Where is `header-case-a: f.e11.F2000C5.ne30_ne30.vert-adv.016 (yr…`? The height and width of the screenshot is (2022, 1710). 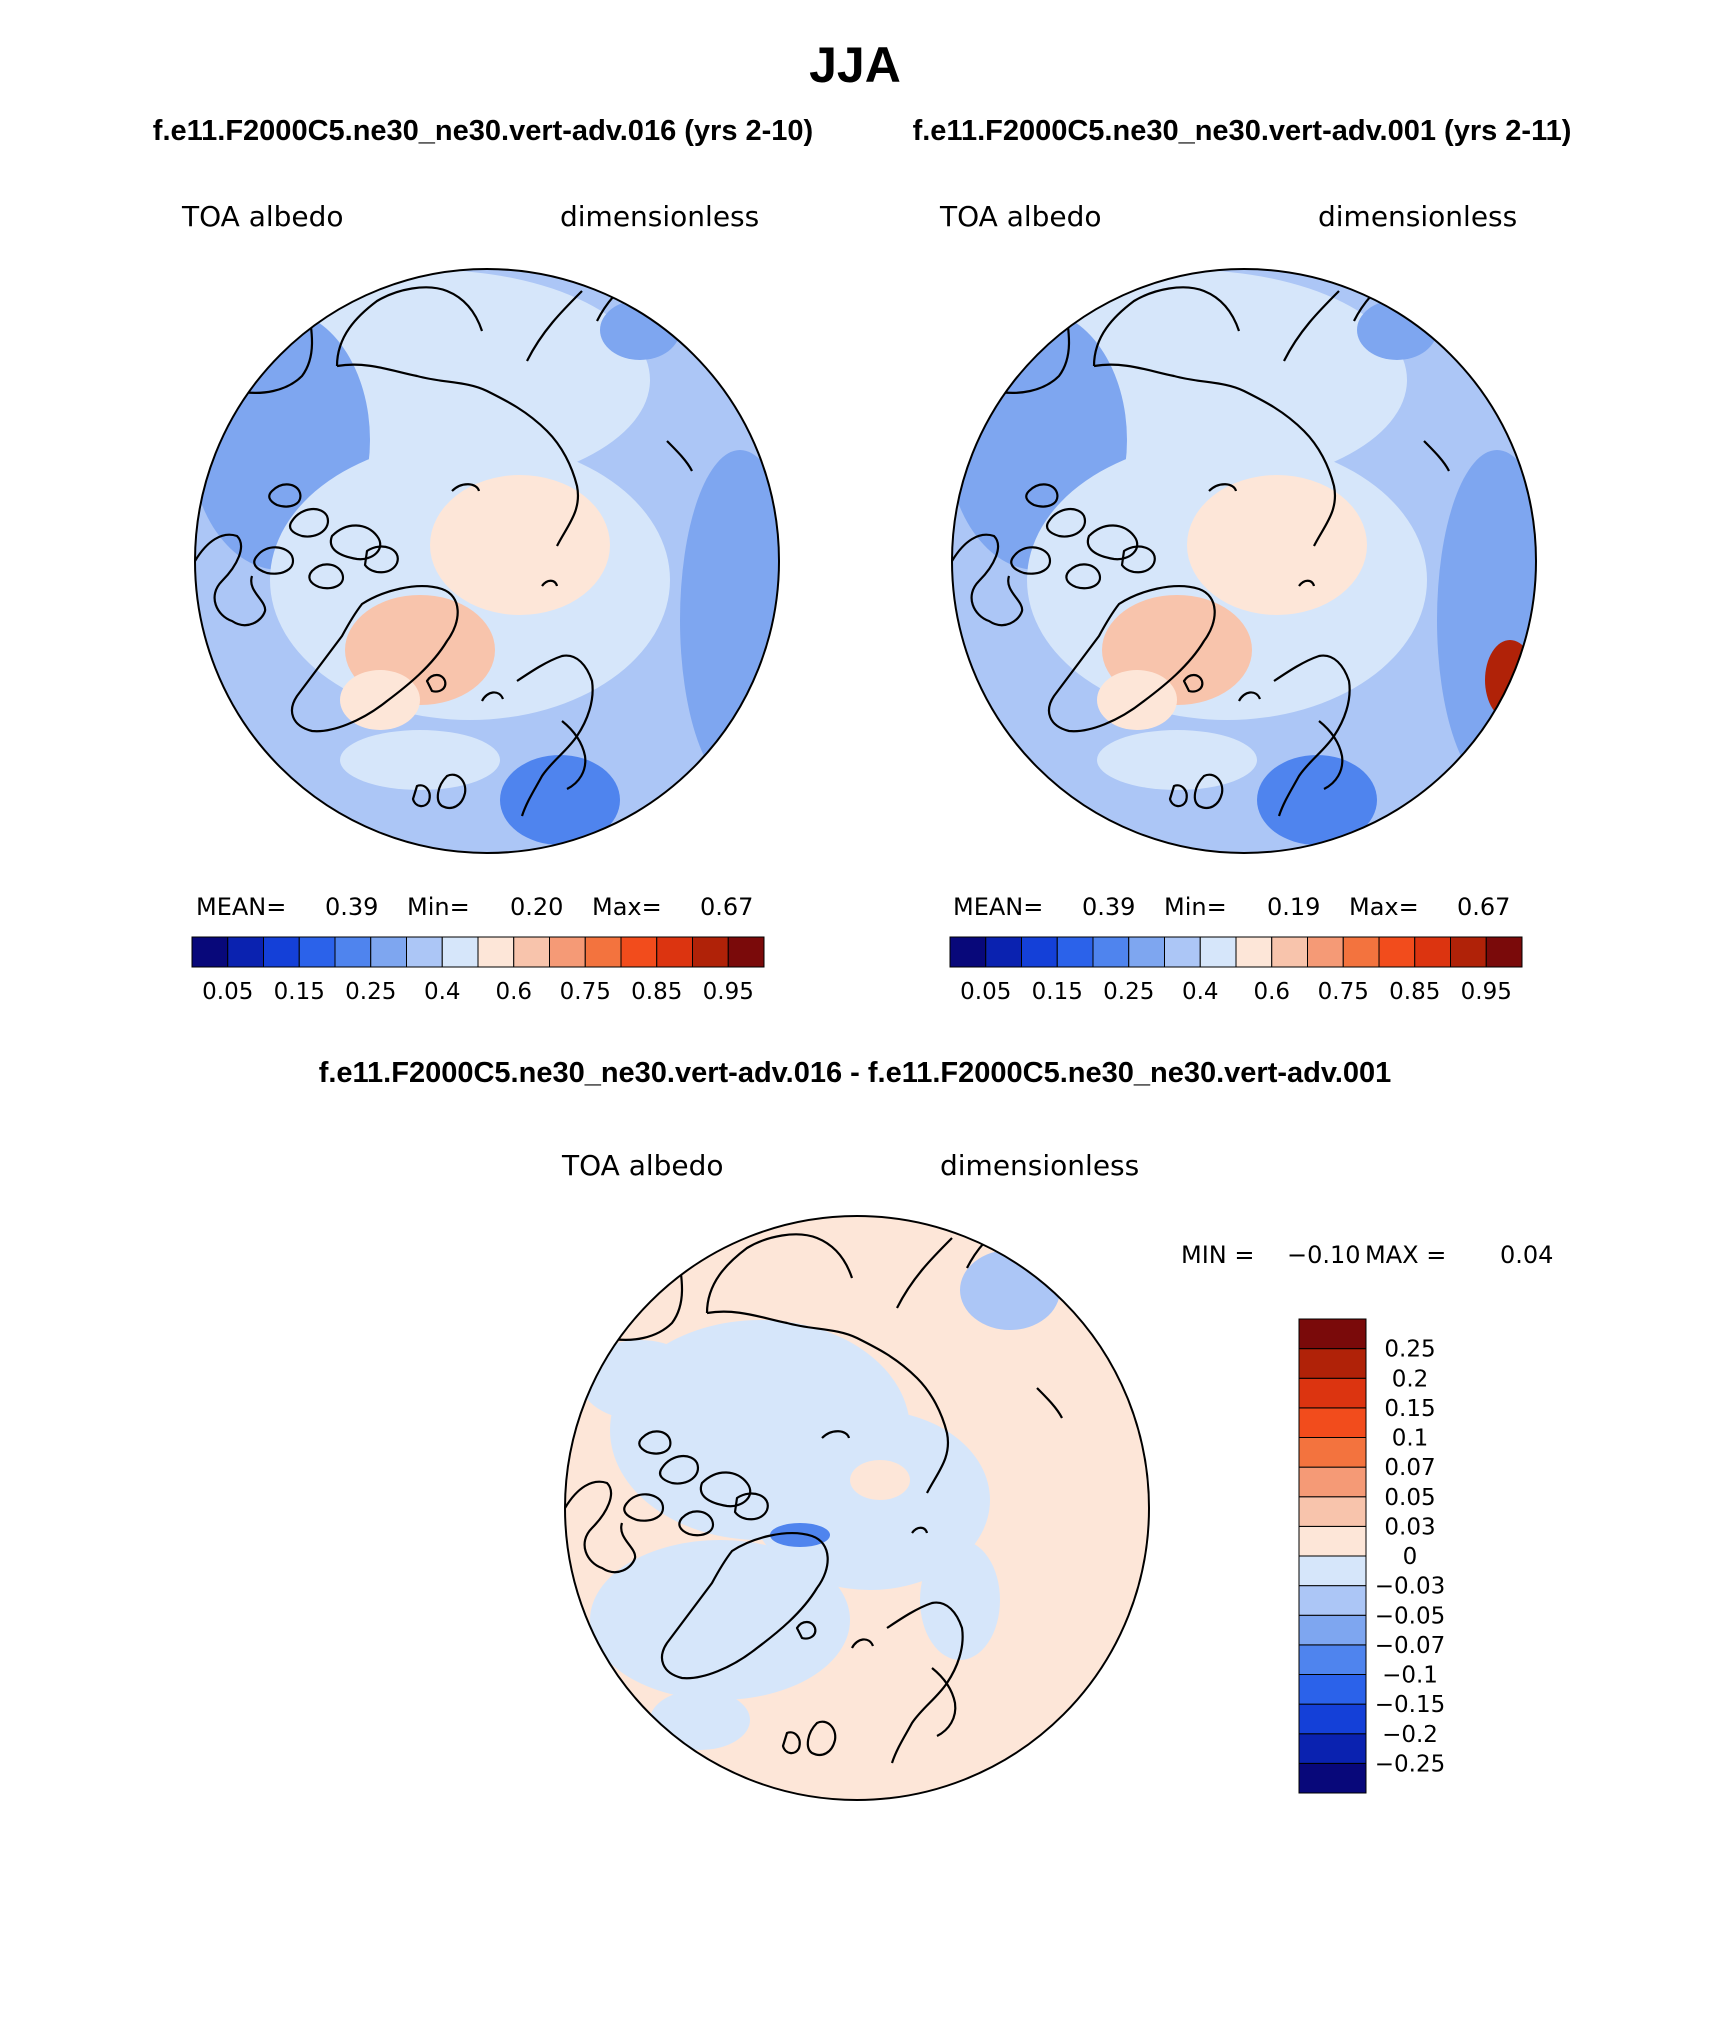
header-case-a: f.e11.F2000C5.ne30_ne30.vert-adv.016 (yr… is located at coordinates (483, 131).